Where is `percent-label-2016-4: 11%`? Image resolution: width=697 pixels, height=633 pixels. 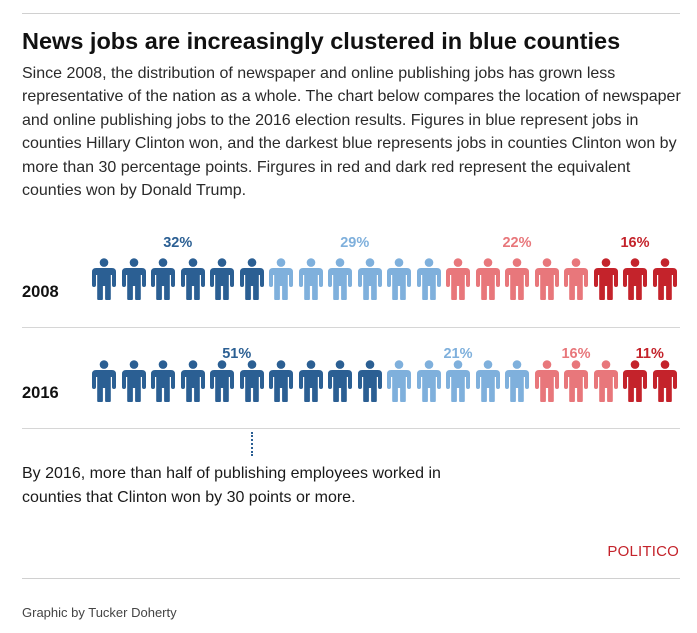 percent-label-2016-4: 11% is located at coordinates (649, 354).